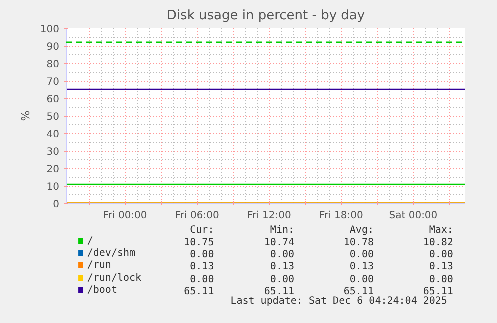 This screenshot has height=323, width=497. Describe the element at coordinates (125, 216) in the screenshot. I see `x-tick-label: Fri 00:00` at that location.